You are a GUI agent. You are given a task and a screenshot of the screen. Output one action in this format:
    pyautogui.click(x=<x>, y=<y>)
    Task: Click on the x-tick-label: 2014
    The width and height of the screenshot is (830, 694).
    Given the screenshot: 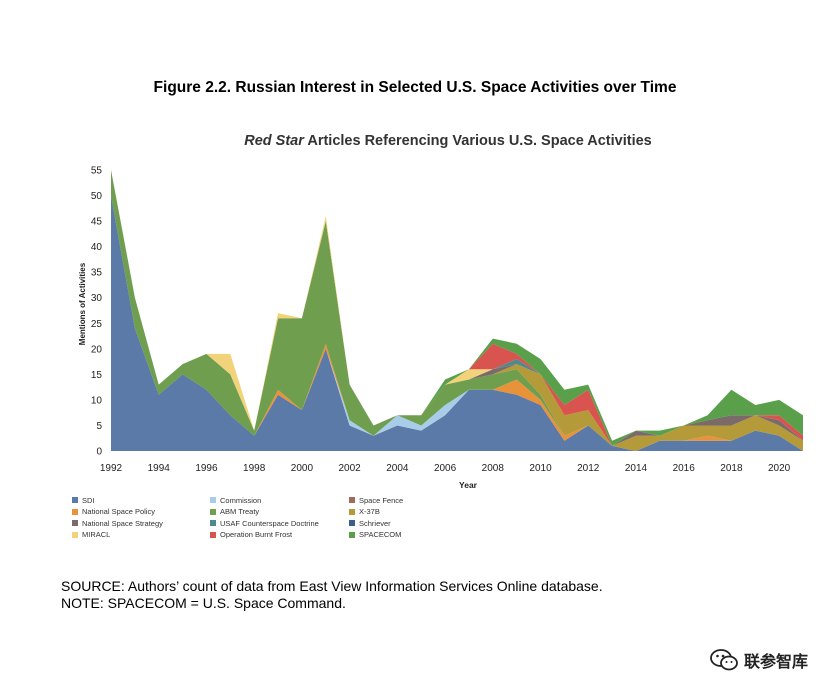 What is the action you would take?
    pyautogui.click(x=636, y=468)
    